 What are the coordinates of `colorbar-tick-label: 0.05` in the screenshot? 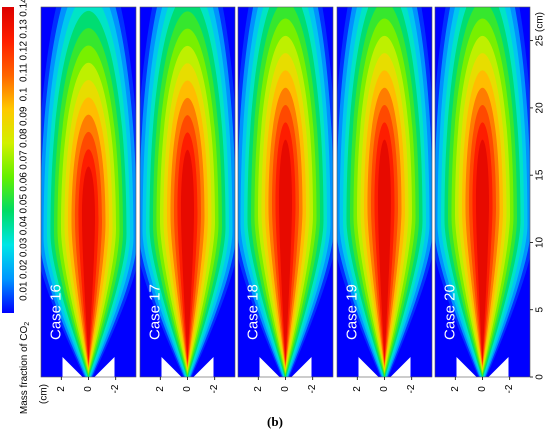 It's located at (24, 204).